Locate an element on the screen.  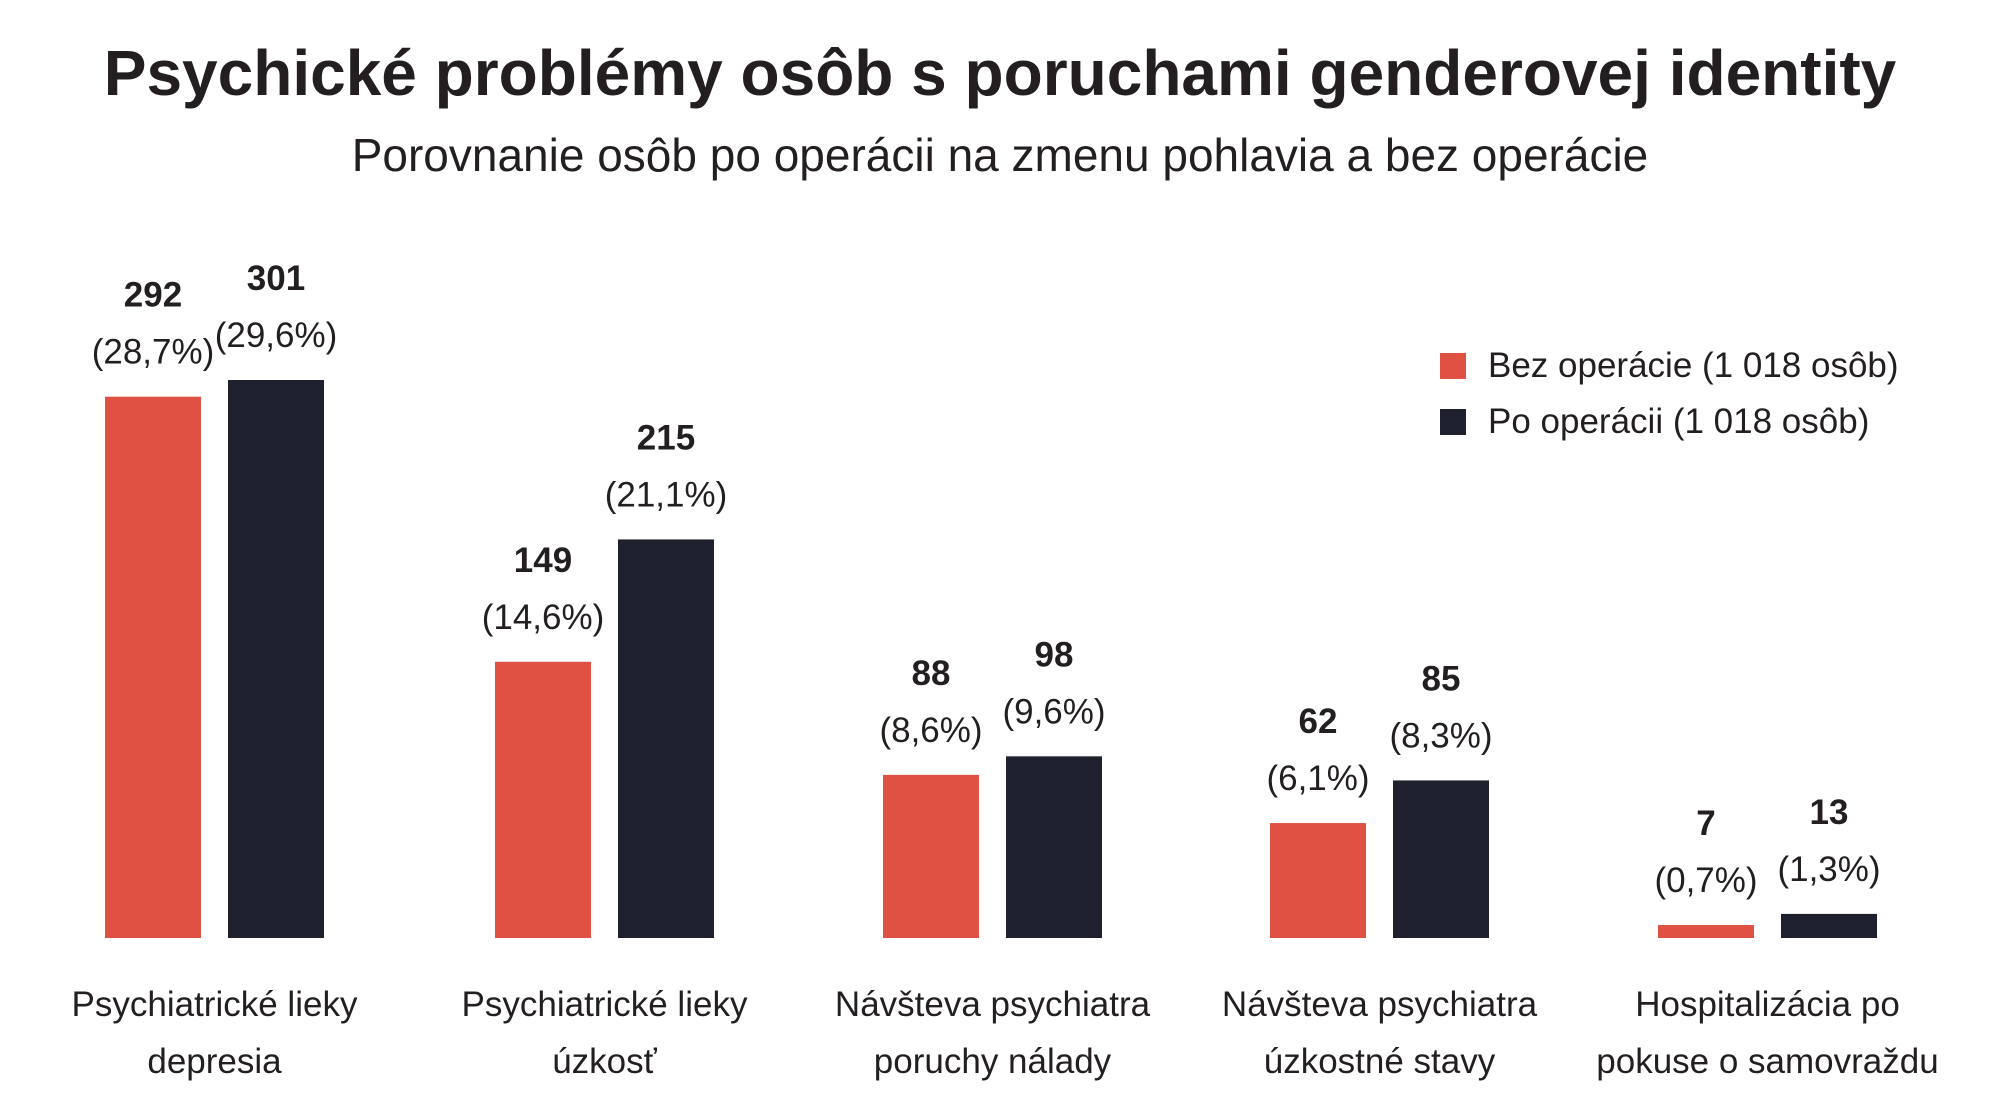
value-label-po-3: 85 is located at coordinates (1441, 678).